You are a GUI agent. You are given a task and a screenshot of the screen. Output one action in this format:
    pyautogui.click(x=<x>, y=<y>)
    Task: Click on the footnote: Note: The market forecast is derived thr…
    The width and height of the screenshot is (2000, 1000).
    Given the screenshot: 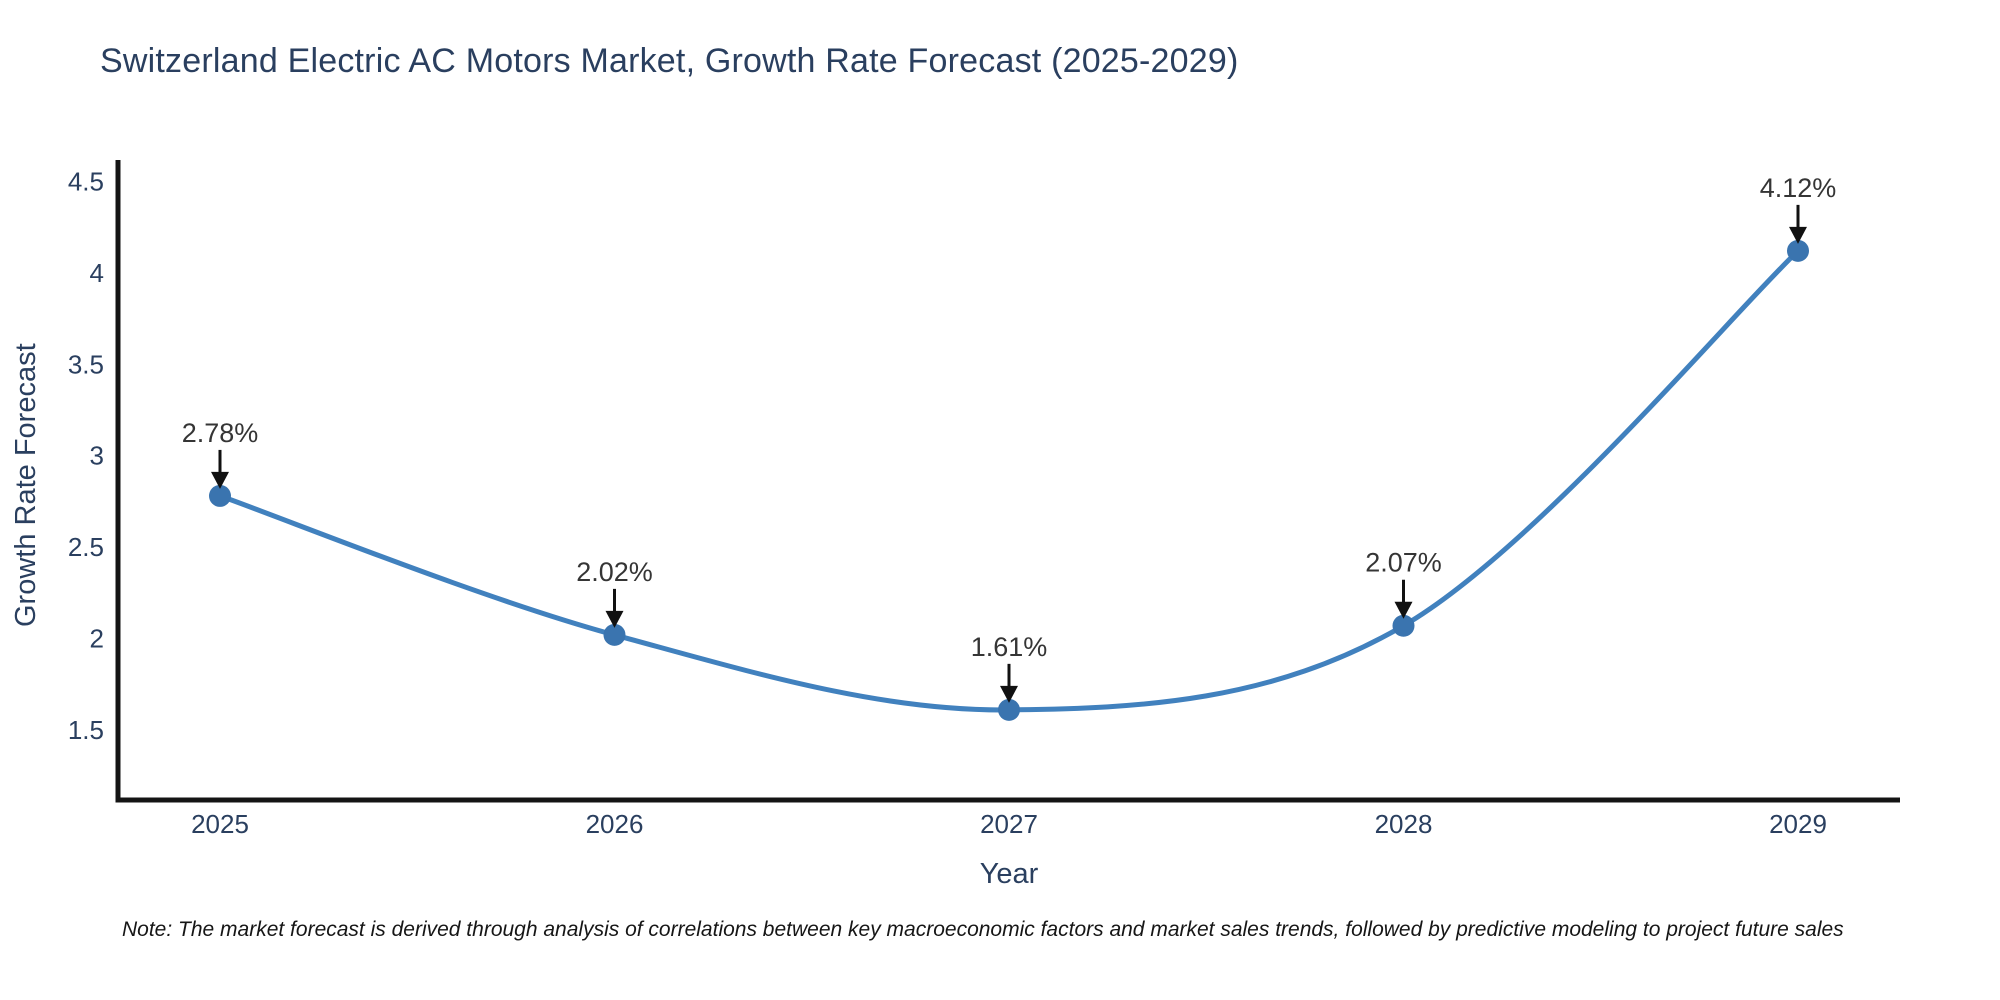 What is the action you would take?
    pyautogui.click(x=983, y=929)
    